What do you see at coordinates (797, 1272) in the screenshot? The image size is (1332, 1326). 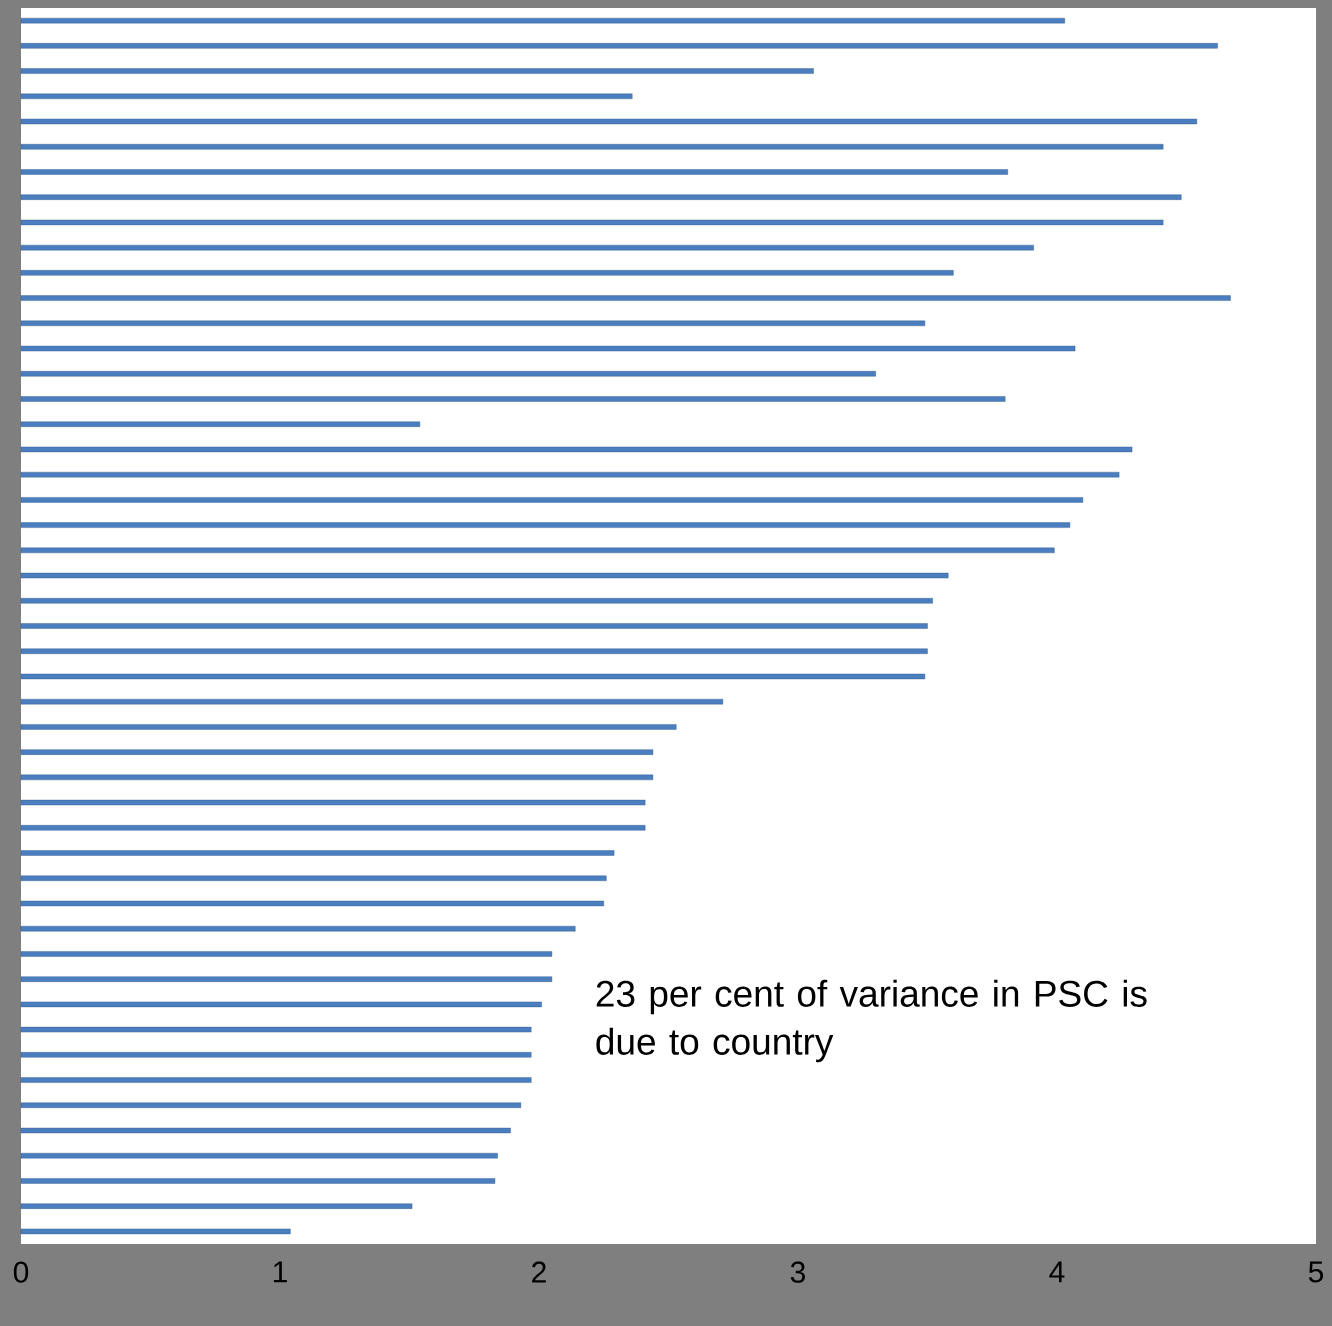 I see `x-tick-label: 3` at bounding box center [797, 1272].